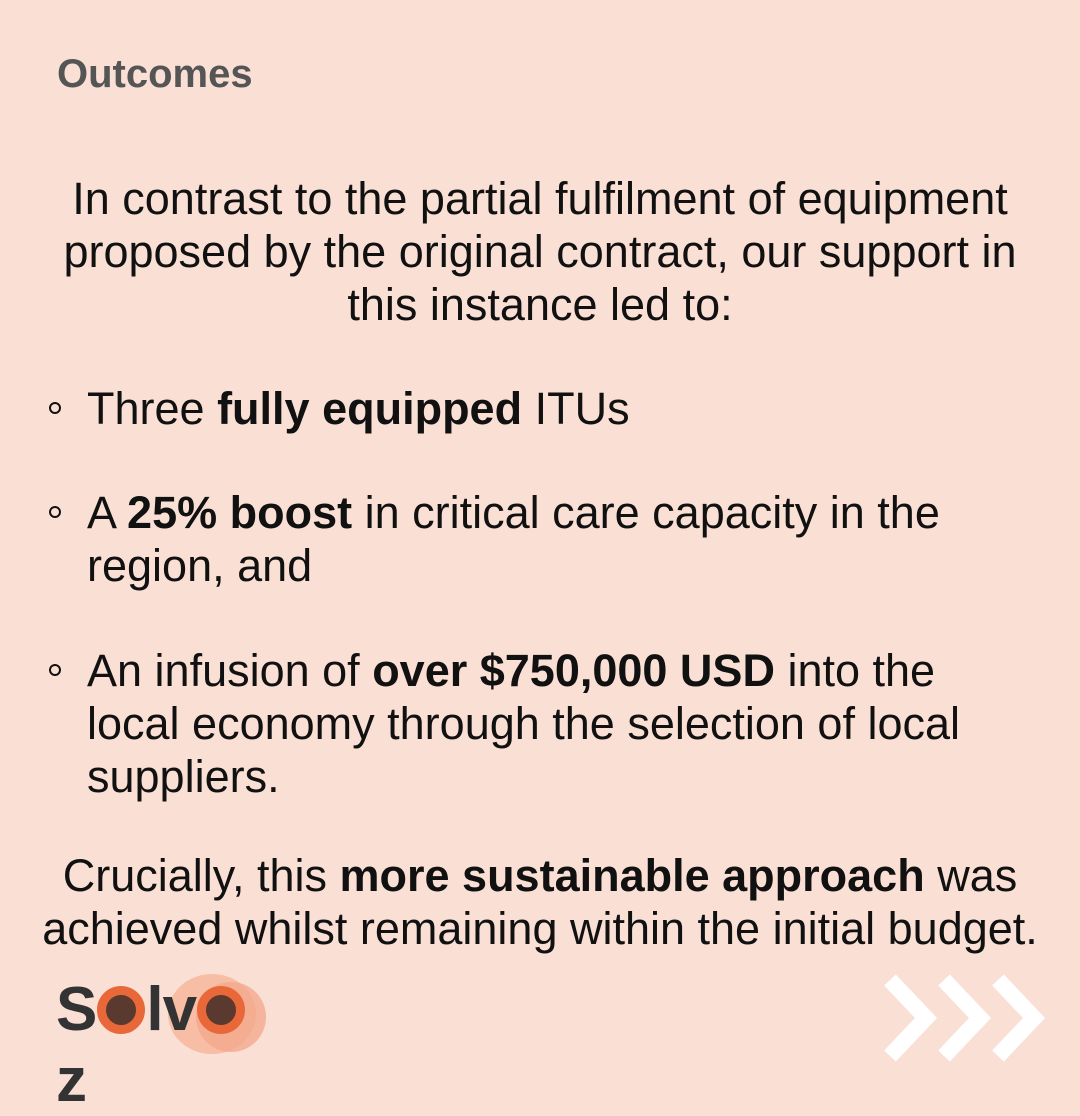 The image size is (1080, 1116). I want to click on outcome-highlight: 25% boost, so click(240, 512).